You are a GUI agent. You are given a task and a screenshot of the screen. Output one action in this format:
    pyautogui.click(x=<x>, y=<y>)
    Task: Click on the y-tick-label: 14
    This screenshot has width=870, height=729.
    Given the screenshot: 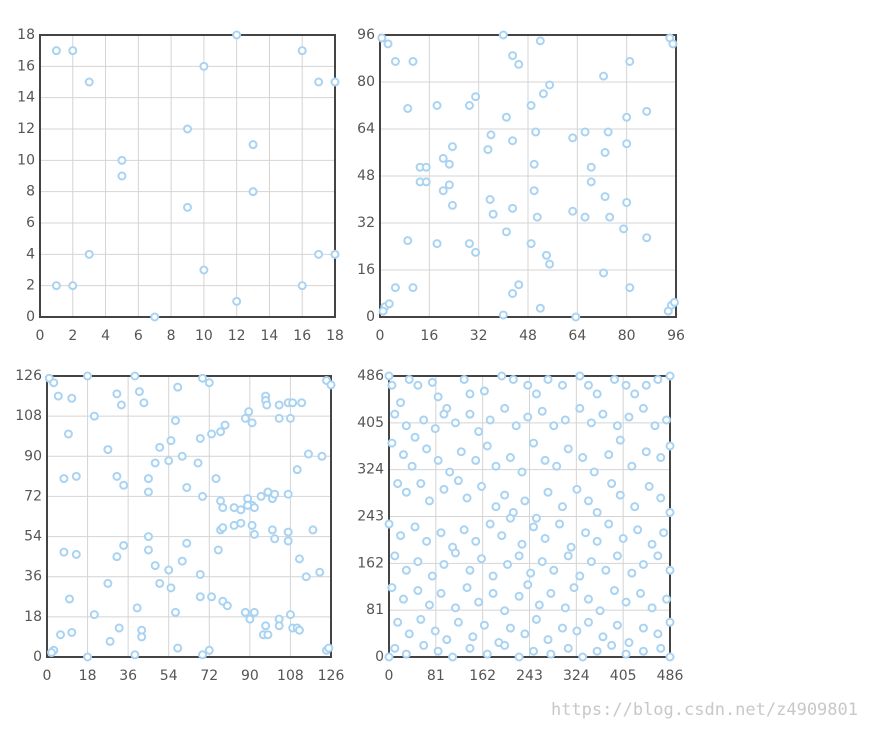 What is the action you would take?
    pyautogui.click(x=26, y=98)
    